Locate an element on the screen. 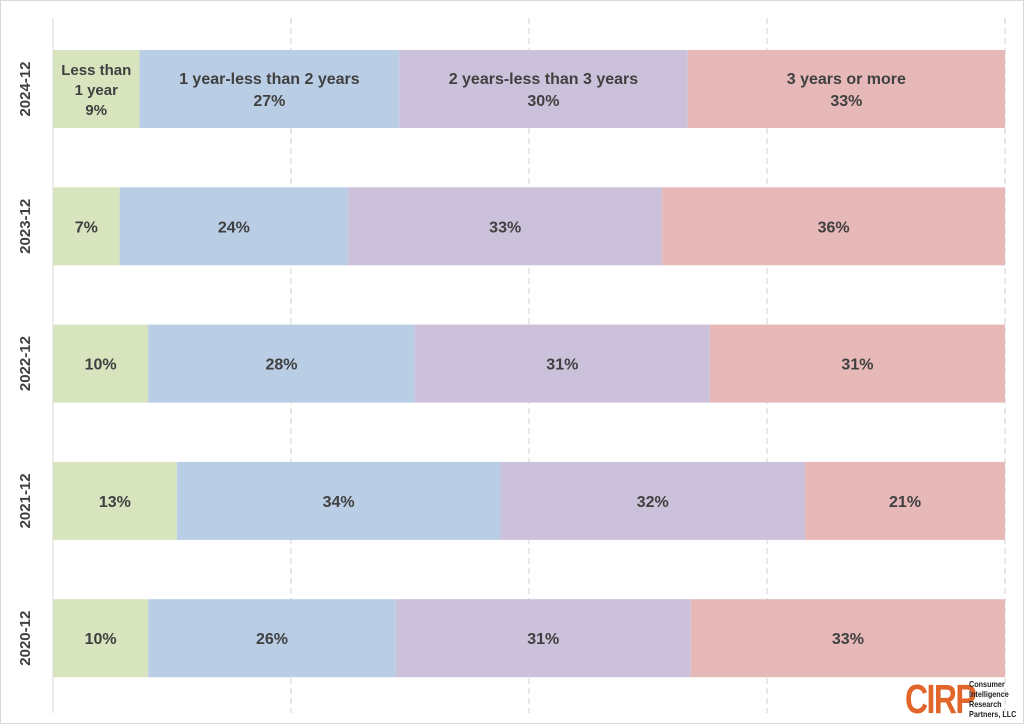 This screenshot has width=1024, height=724. data-label-line: 27% is located at coordinates (269, 101).